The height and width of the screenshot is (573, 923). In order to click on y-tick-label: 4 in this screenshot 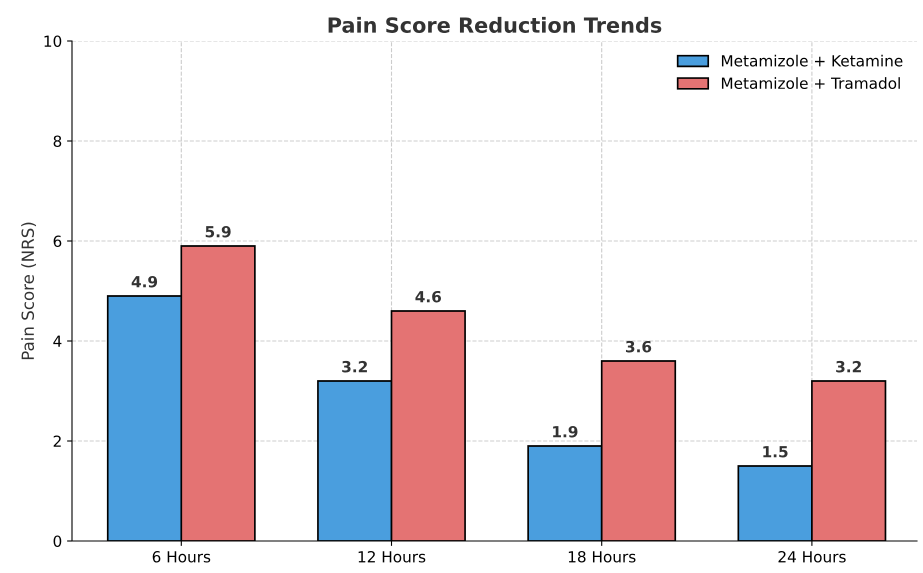, I will do `click(57, 341)`.